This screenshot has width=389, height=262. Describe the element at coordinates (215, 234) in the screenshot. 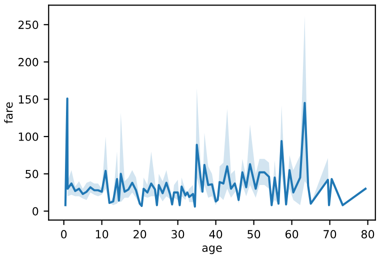

I see `x-tick-label: 40` at that location.